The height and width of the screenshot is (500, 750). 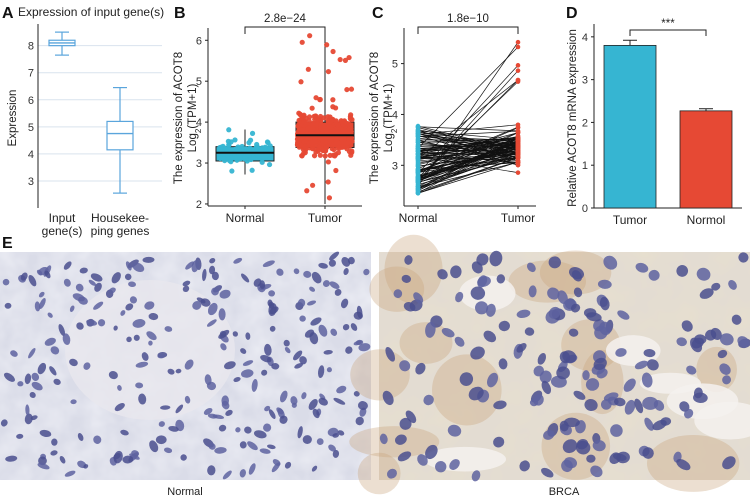 I want to click on y-tick-label: 6, so click(x=31, y=101).